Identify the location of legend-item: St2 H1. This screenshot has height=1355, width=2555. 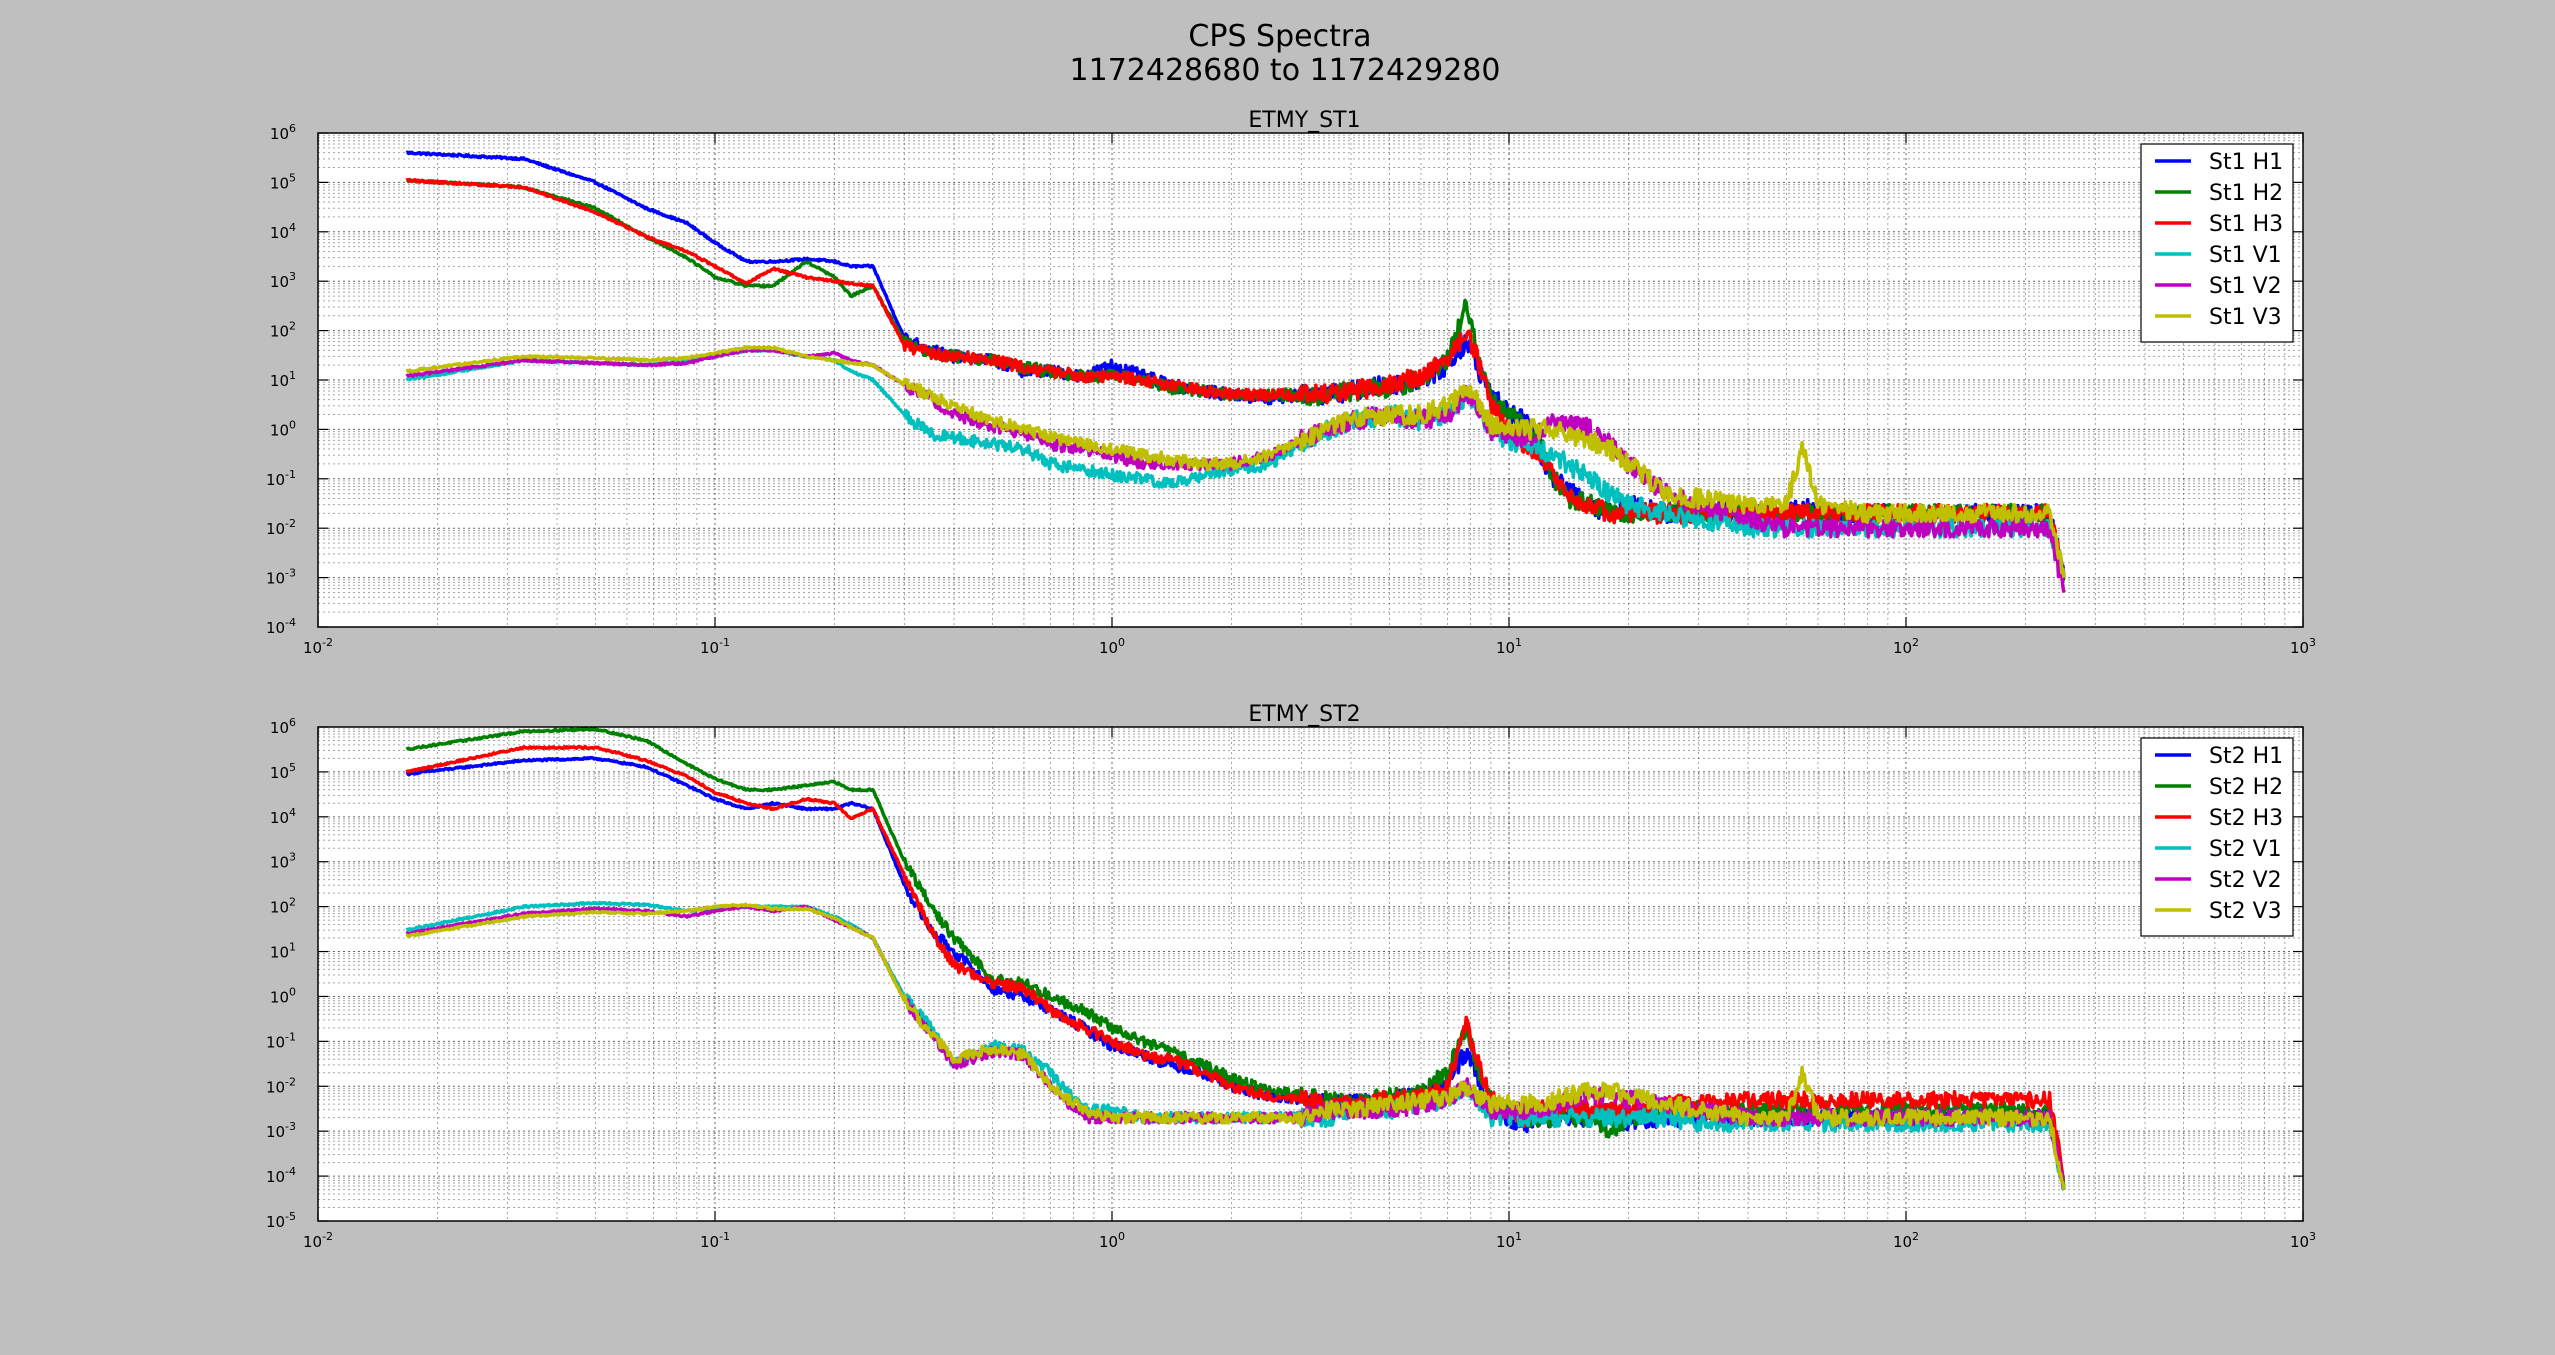
(2219, 756).